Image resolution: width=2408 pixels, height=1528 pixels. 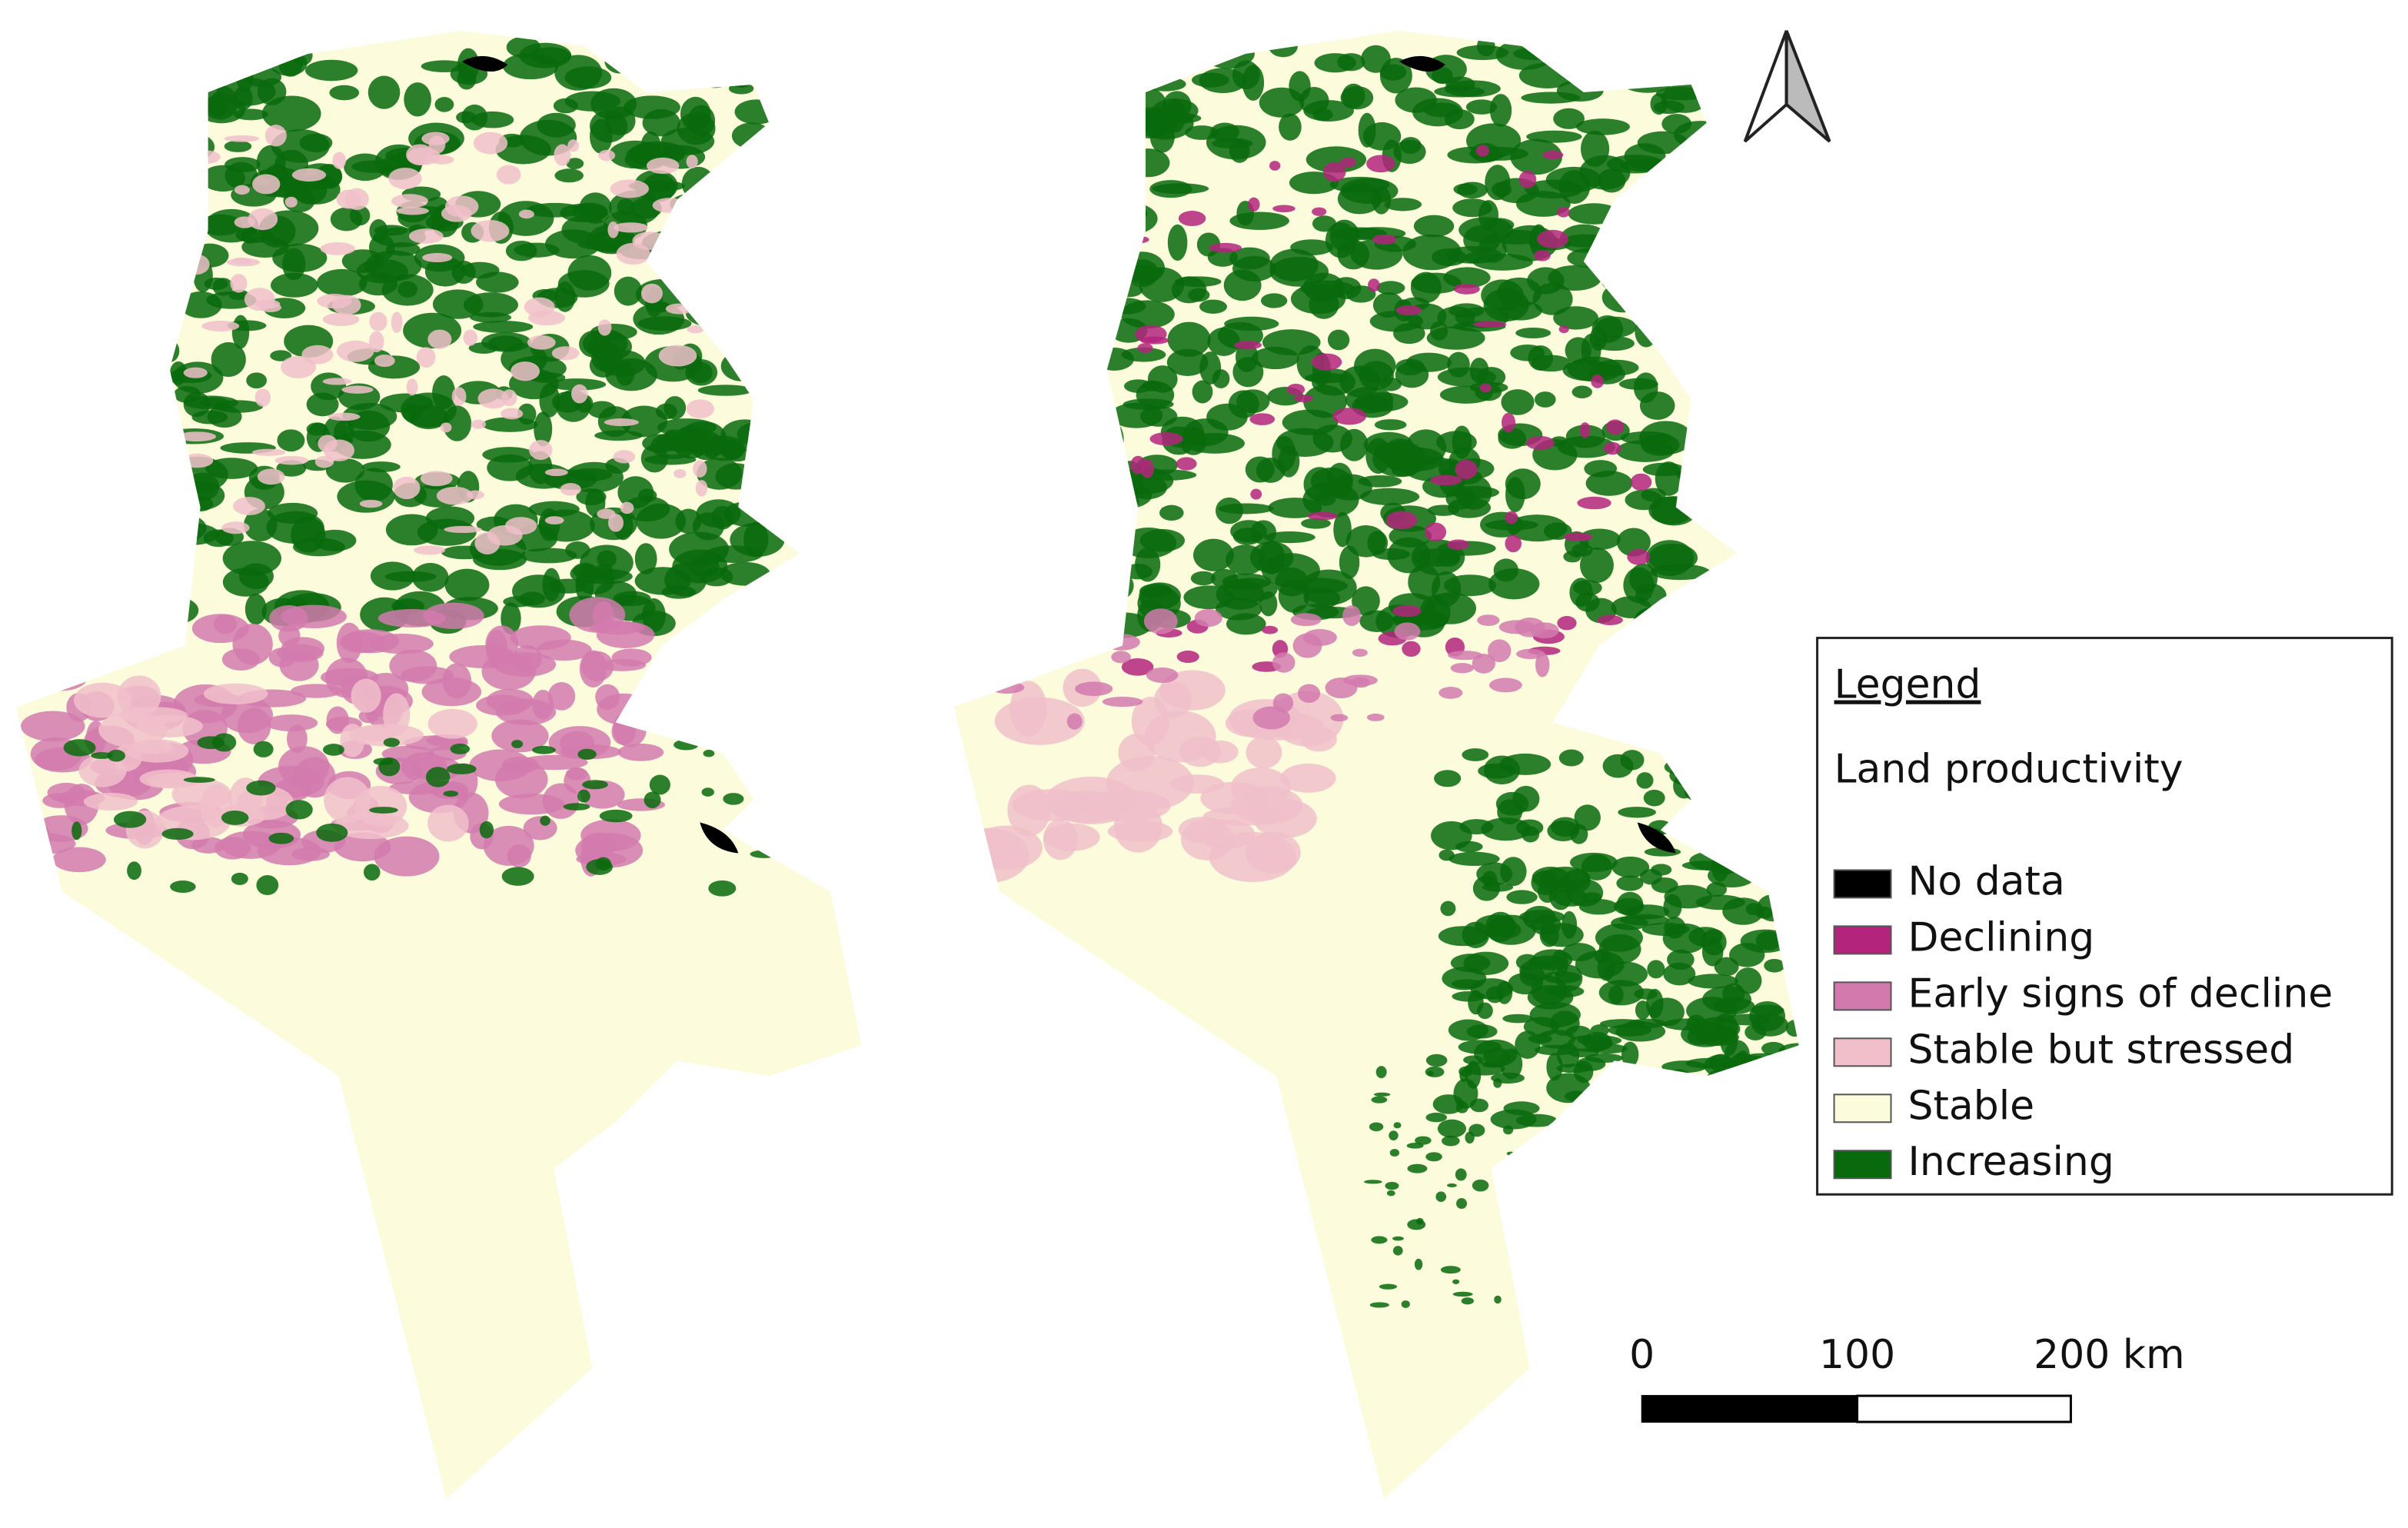 What do you see at coordinates (1787, 86) in the screenshot?
I see `north-arrow` at bounding box center [1787, 86].